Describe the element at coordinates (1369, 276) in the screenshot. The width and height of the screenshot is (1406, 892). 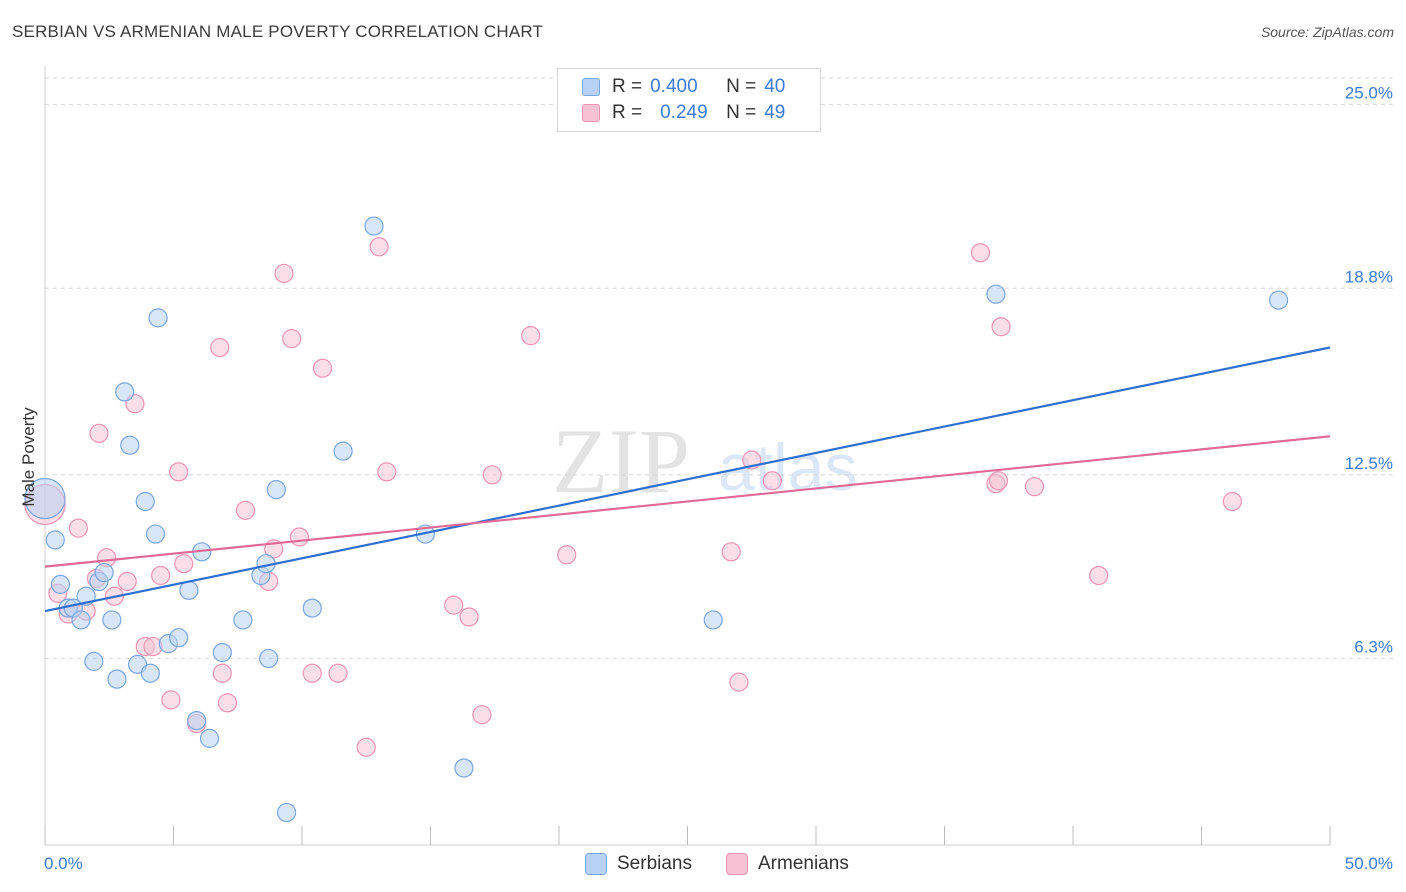
I see `y-tick-label: 18.8%` at that location.